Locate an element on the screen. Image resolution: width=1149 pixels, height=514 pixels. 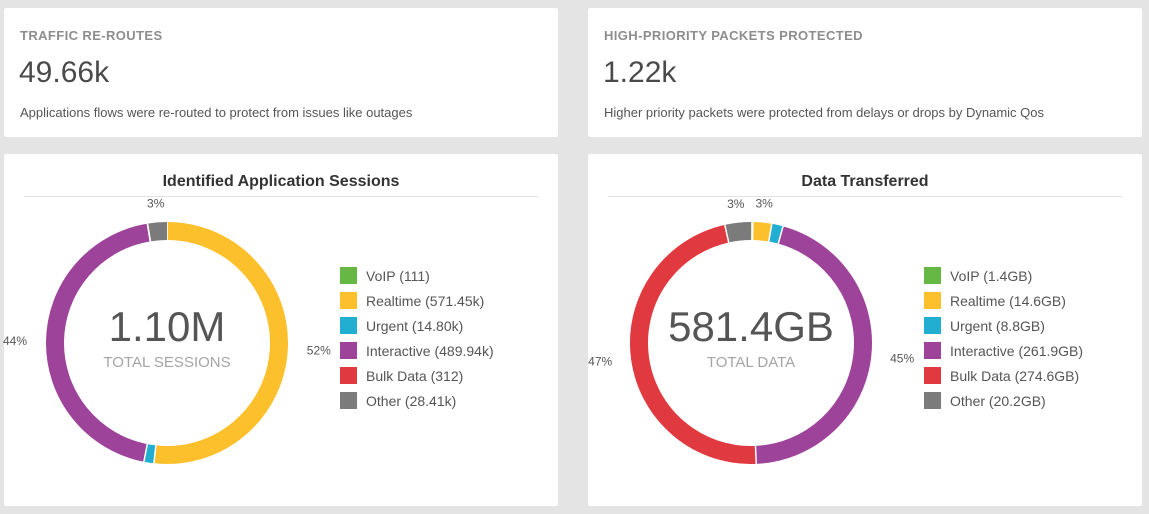
slice-label-interactive: 44% is located at coordinates (15, 341).